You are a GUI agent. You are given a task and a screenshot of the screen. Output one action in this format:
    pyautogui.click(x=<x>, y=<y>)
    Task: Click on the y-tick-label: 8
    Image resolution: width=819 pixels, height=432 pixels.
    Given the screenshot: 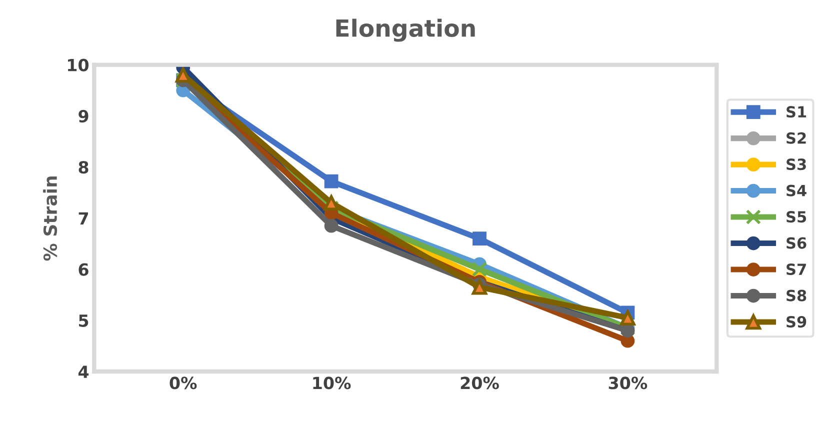 What is the action you would take?
    pyautogui.click(x=83, y=167)
    